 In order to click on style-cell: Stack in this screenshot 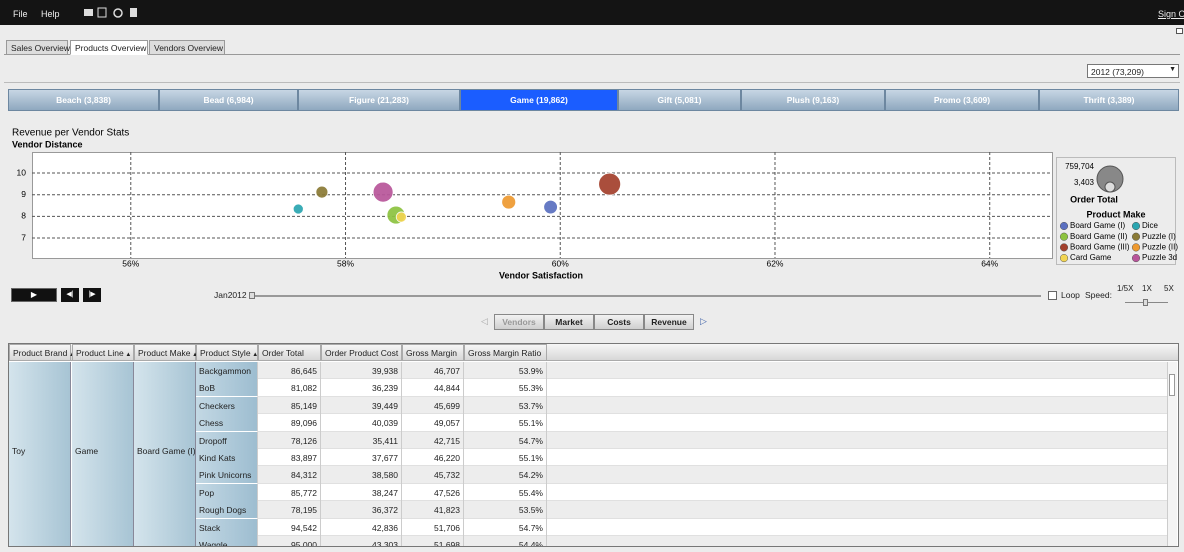, I will do `click(227, 527)`.